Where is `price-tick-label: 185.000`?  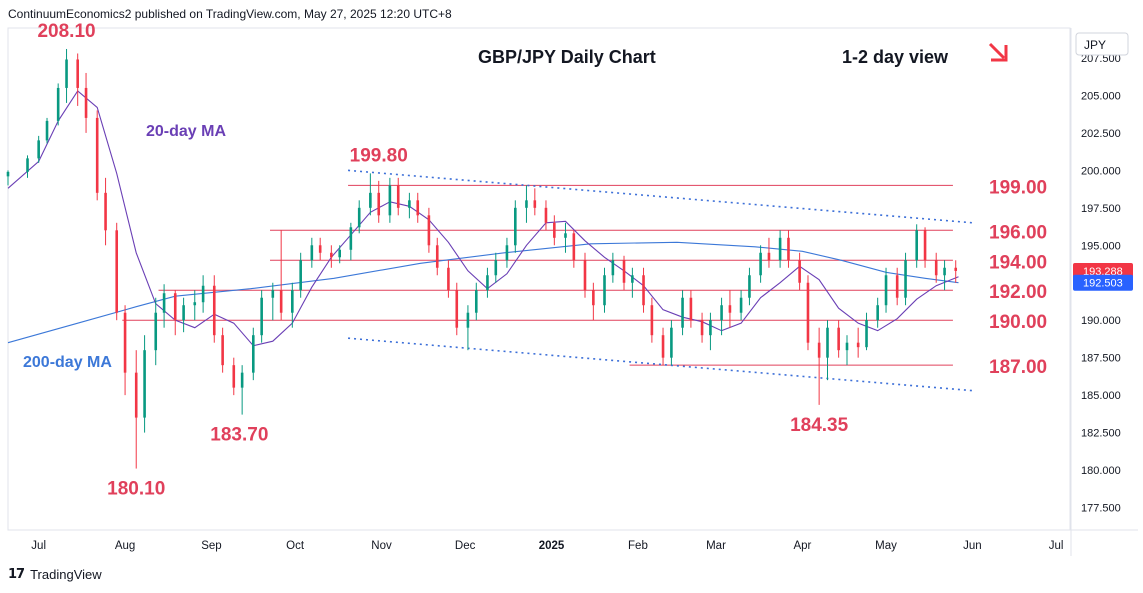
price-tick-label: 185.000 is located at coordinates (1101, 396).